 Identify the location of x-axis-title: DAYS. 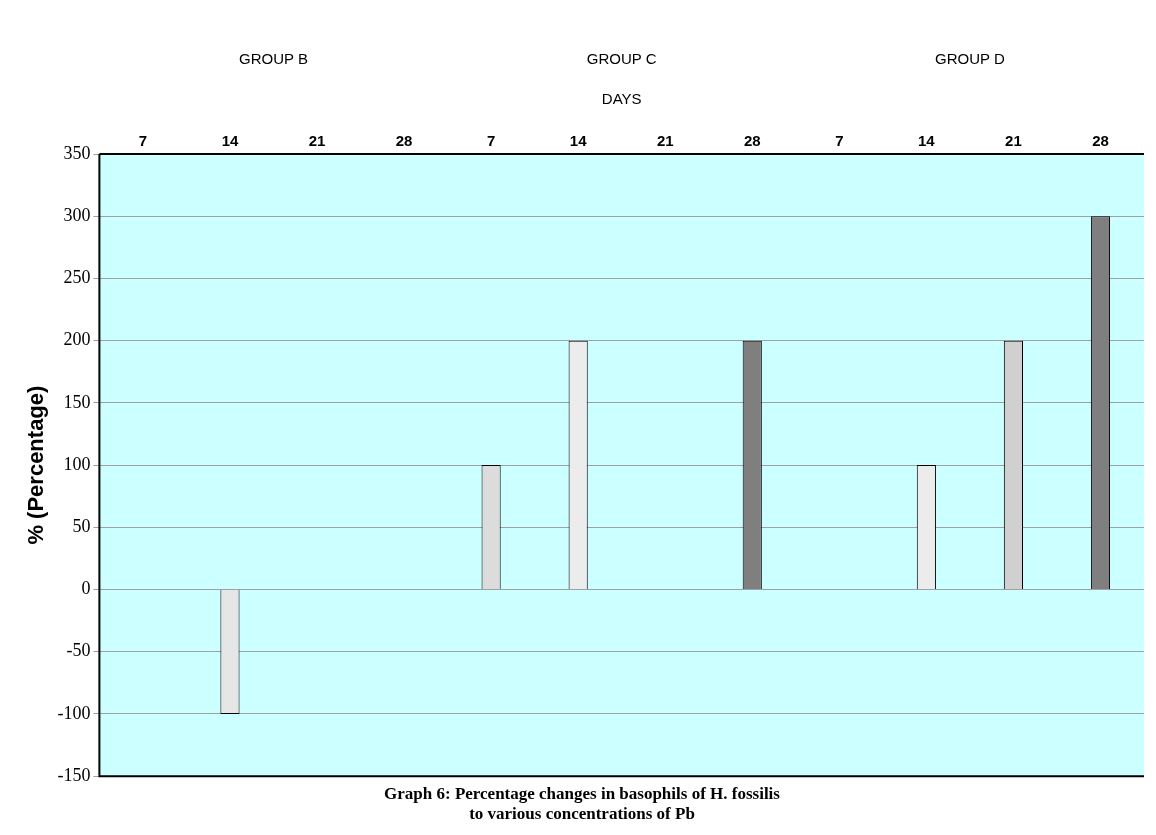
(621, 98).